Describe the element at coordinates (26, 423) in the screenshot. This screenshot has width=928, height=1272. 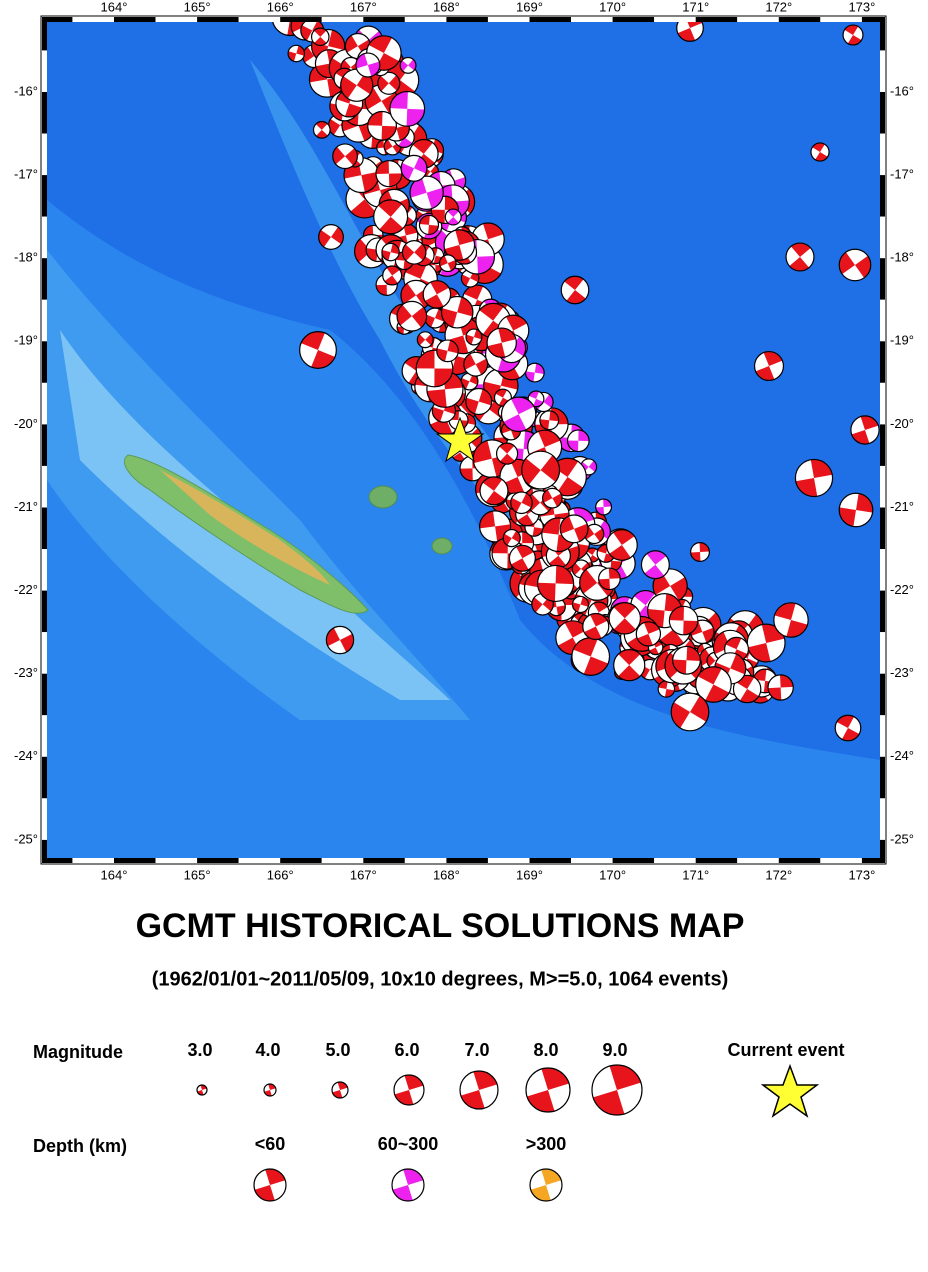
I see `lat-tick-label: -20°` at that location.